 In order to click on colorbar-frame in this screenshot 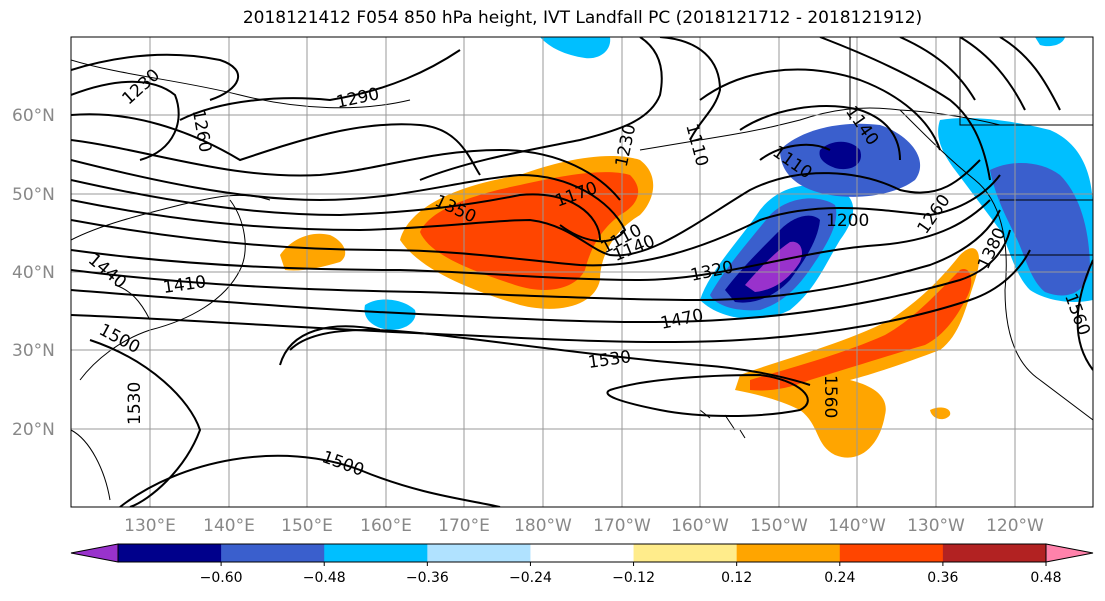, I will do `click(582, 553)`.